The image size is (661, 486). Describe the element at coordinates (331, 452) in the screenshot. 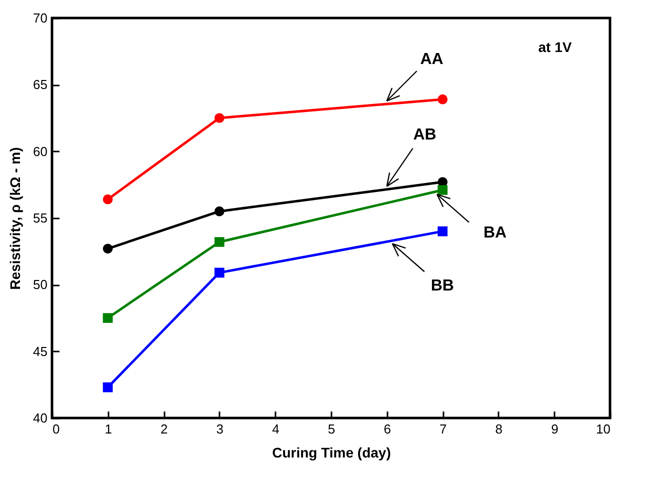

I see `x-axis-title: Curing Time (day)` at that location.